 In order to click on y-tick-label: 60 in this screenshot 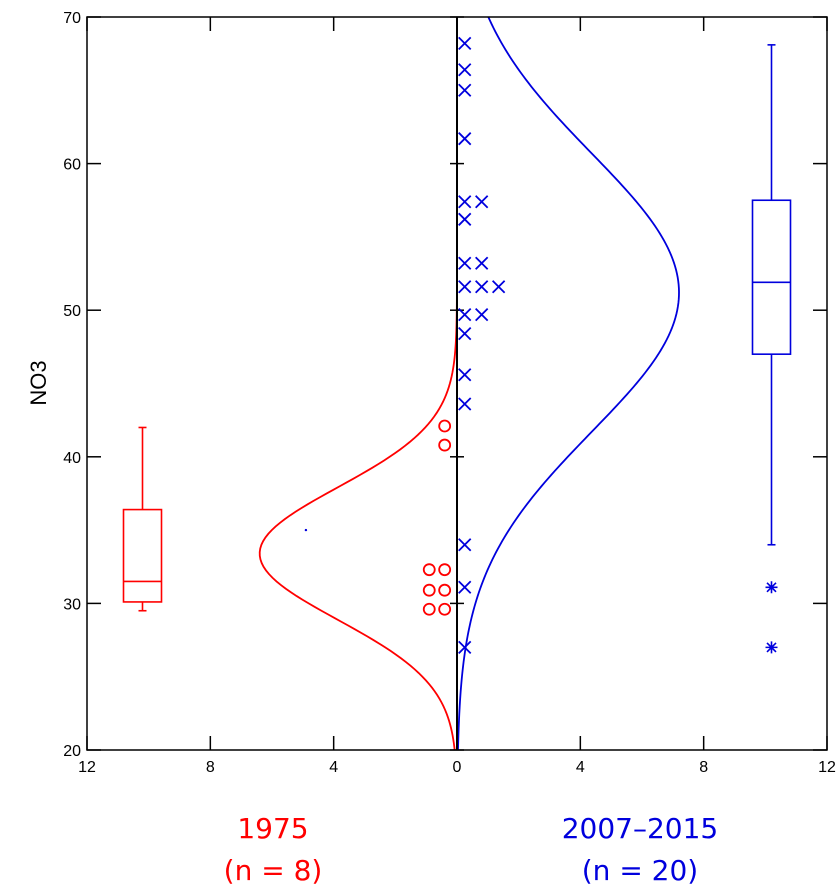, I will do `click(72, 165)`.